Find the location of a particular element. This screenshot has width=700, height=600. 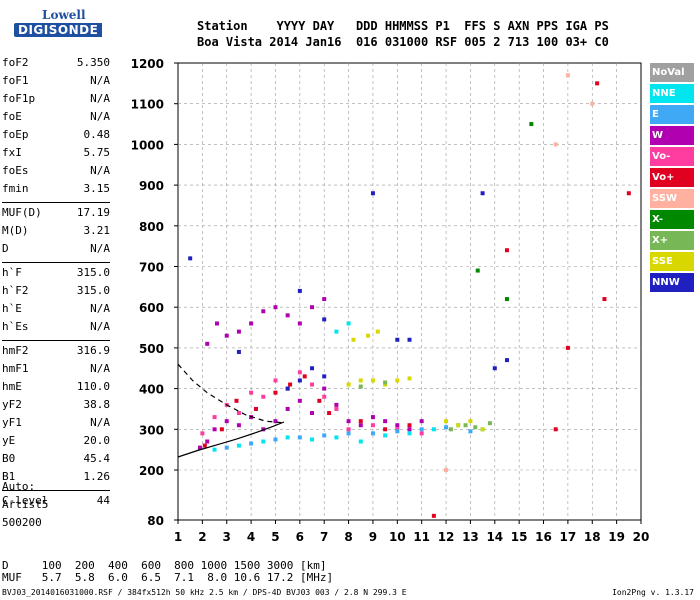

legend-item-vo-: Vo+ is located at coordinates (672, 177).